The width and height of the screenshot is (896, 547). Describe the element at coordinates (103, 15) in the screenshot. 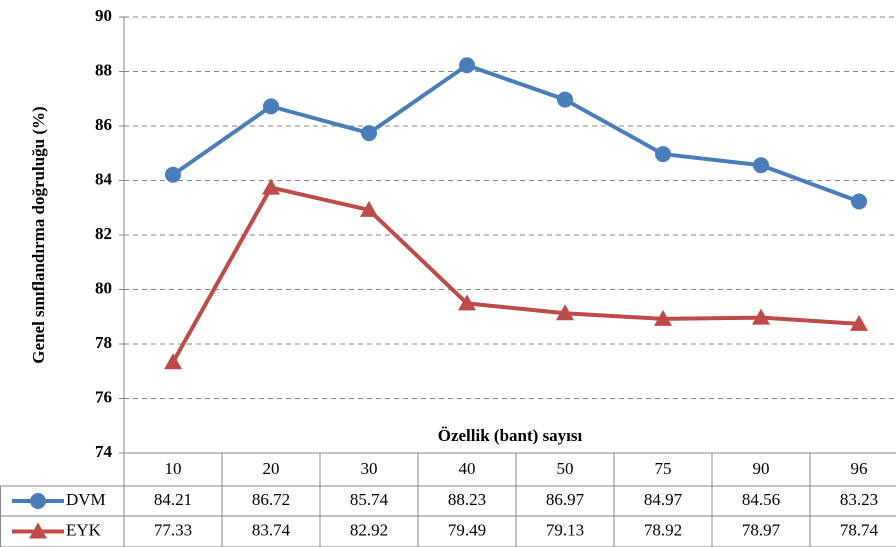

I see `y-tick-label: 90` at that location.